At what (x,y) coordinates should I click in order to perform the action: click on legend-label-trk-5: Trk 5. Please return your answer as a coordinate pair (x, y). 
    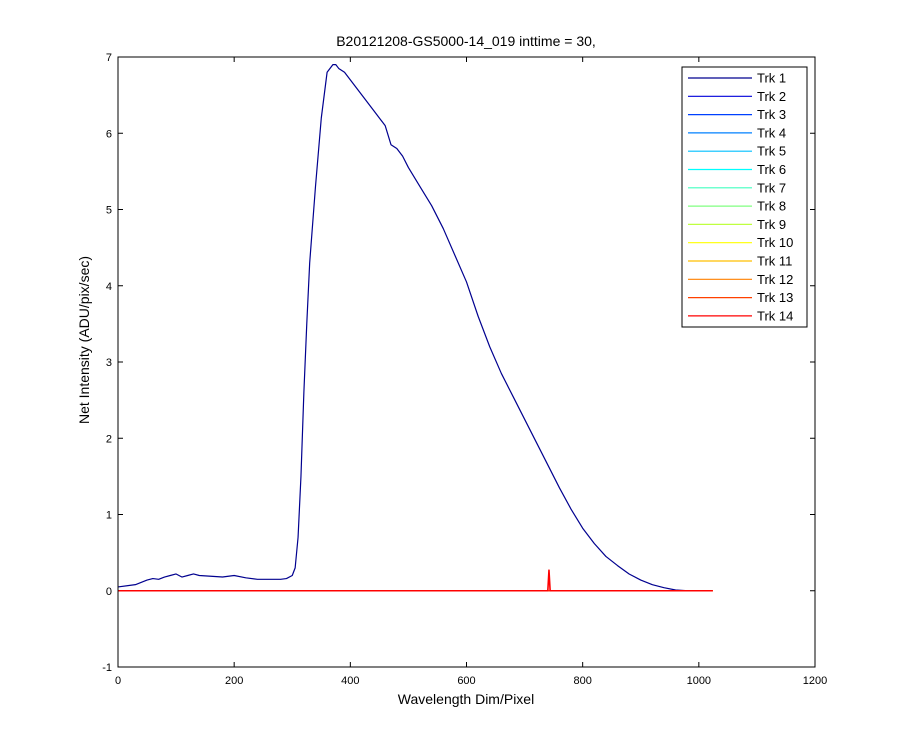
    Looking at the image, I should click on (771, 151).